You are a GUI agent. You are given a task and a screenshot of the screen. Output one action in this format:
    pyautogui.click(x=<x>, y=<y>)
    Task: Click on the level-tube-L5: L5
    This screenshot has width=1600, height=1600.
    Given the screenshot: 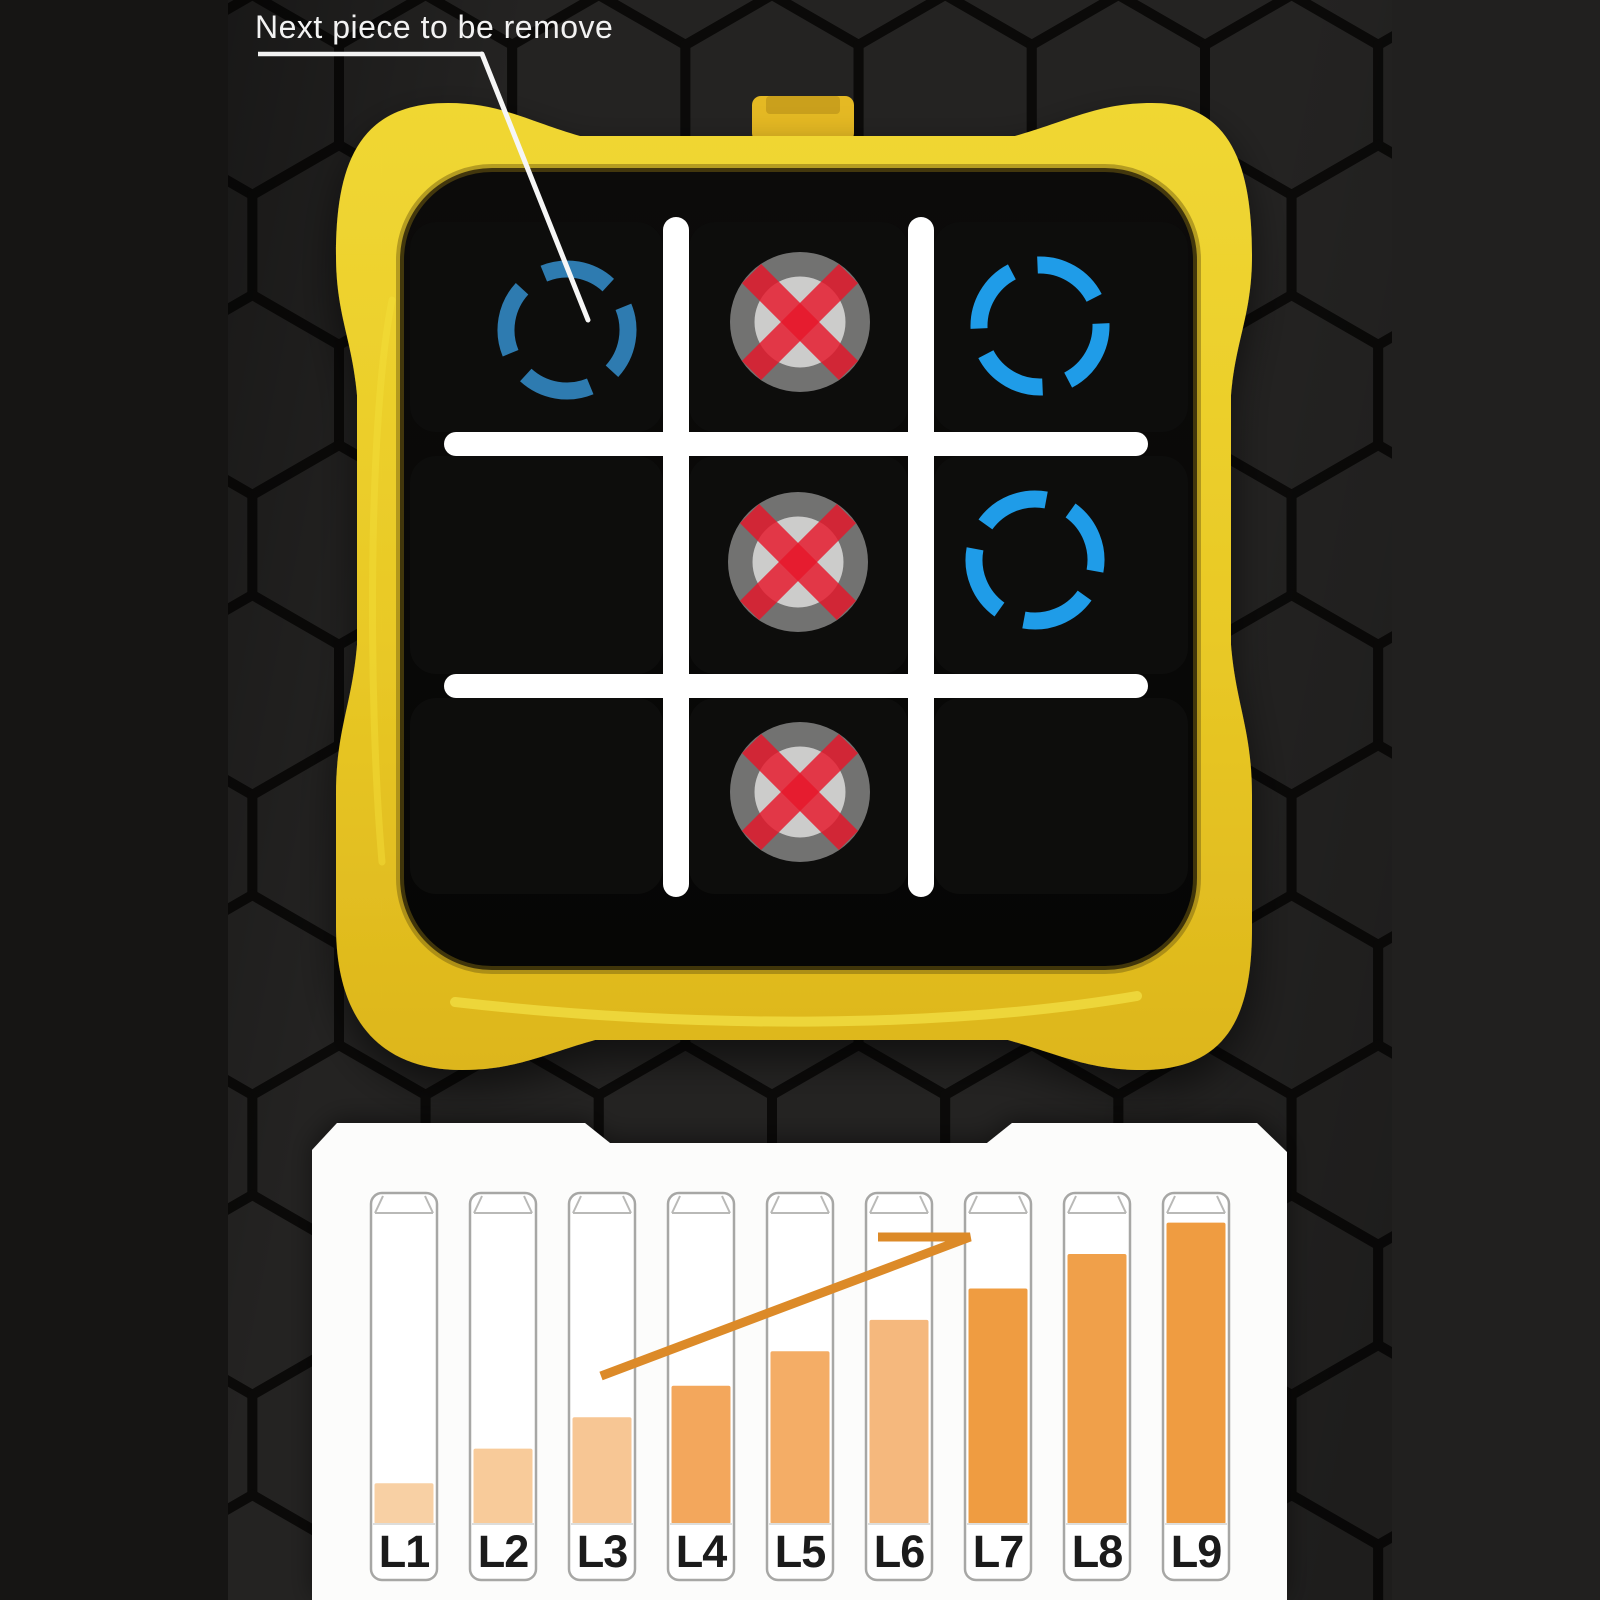 What is the action you would take?
    pyautogui.click(x=800, y=1386)
    